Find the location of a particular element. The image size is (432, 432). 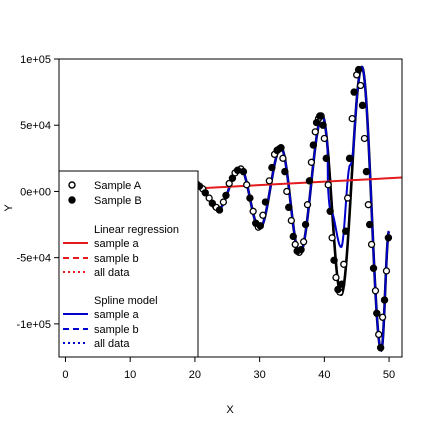

x-tick-label: 20 is located at coordinates (195, 375).